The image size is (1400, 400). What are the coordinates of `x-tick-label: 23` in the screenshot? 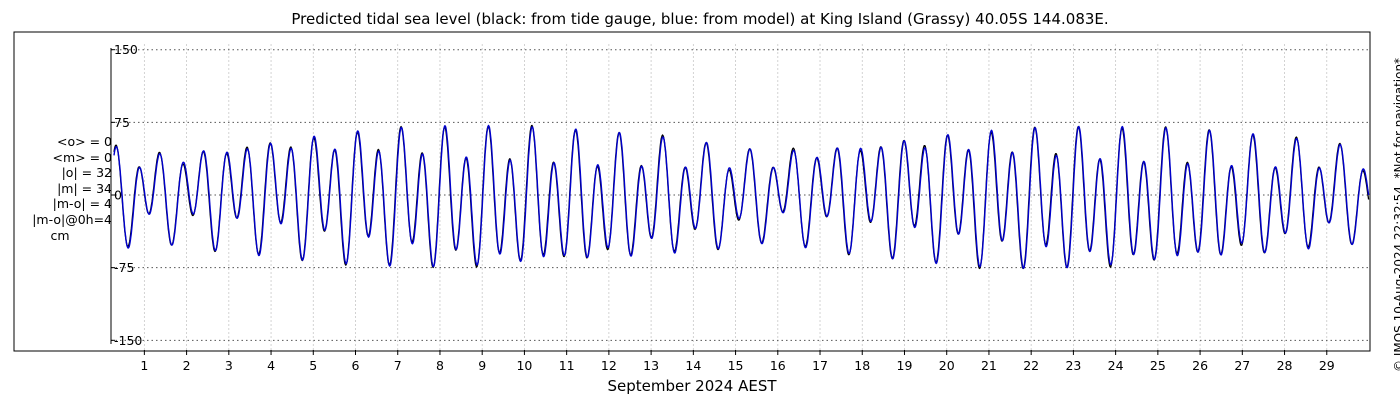 It's located at (1073, 365).